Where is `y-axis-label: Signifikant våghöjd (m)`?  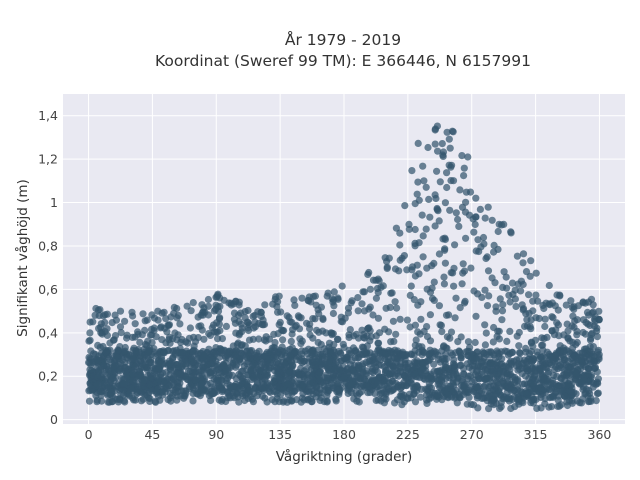
y-axis-label: Signifikant våghöjd (m) is located at coordinates (22, 258).